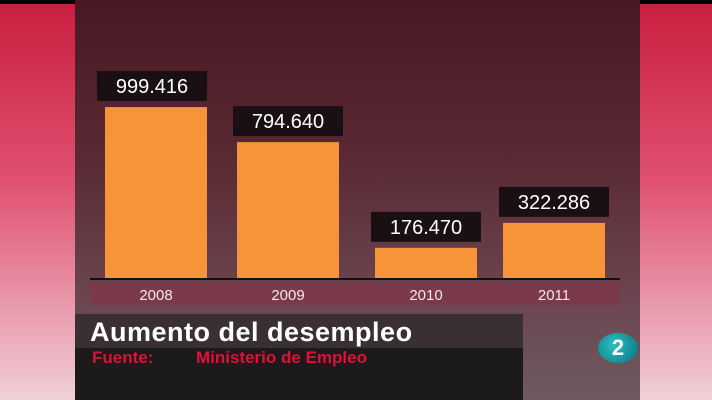  Describe the element at coordinates (355, 294) in the screenshot. I see `year-band` at that location.